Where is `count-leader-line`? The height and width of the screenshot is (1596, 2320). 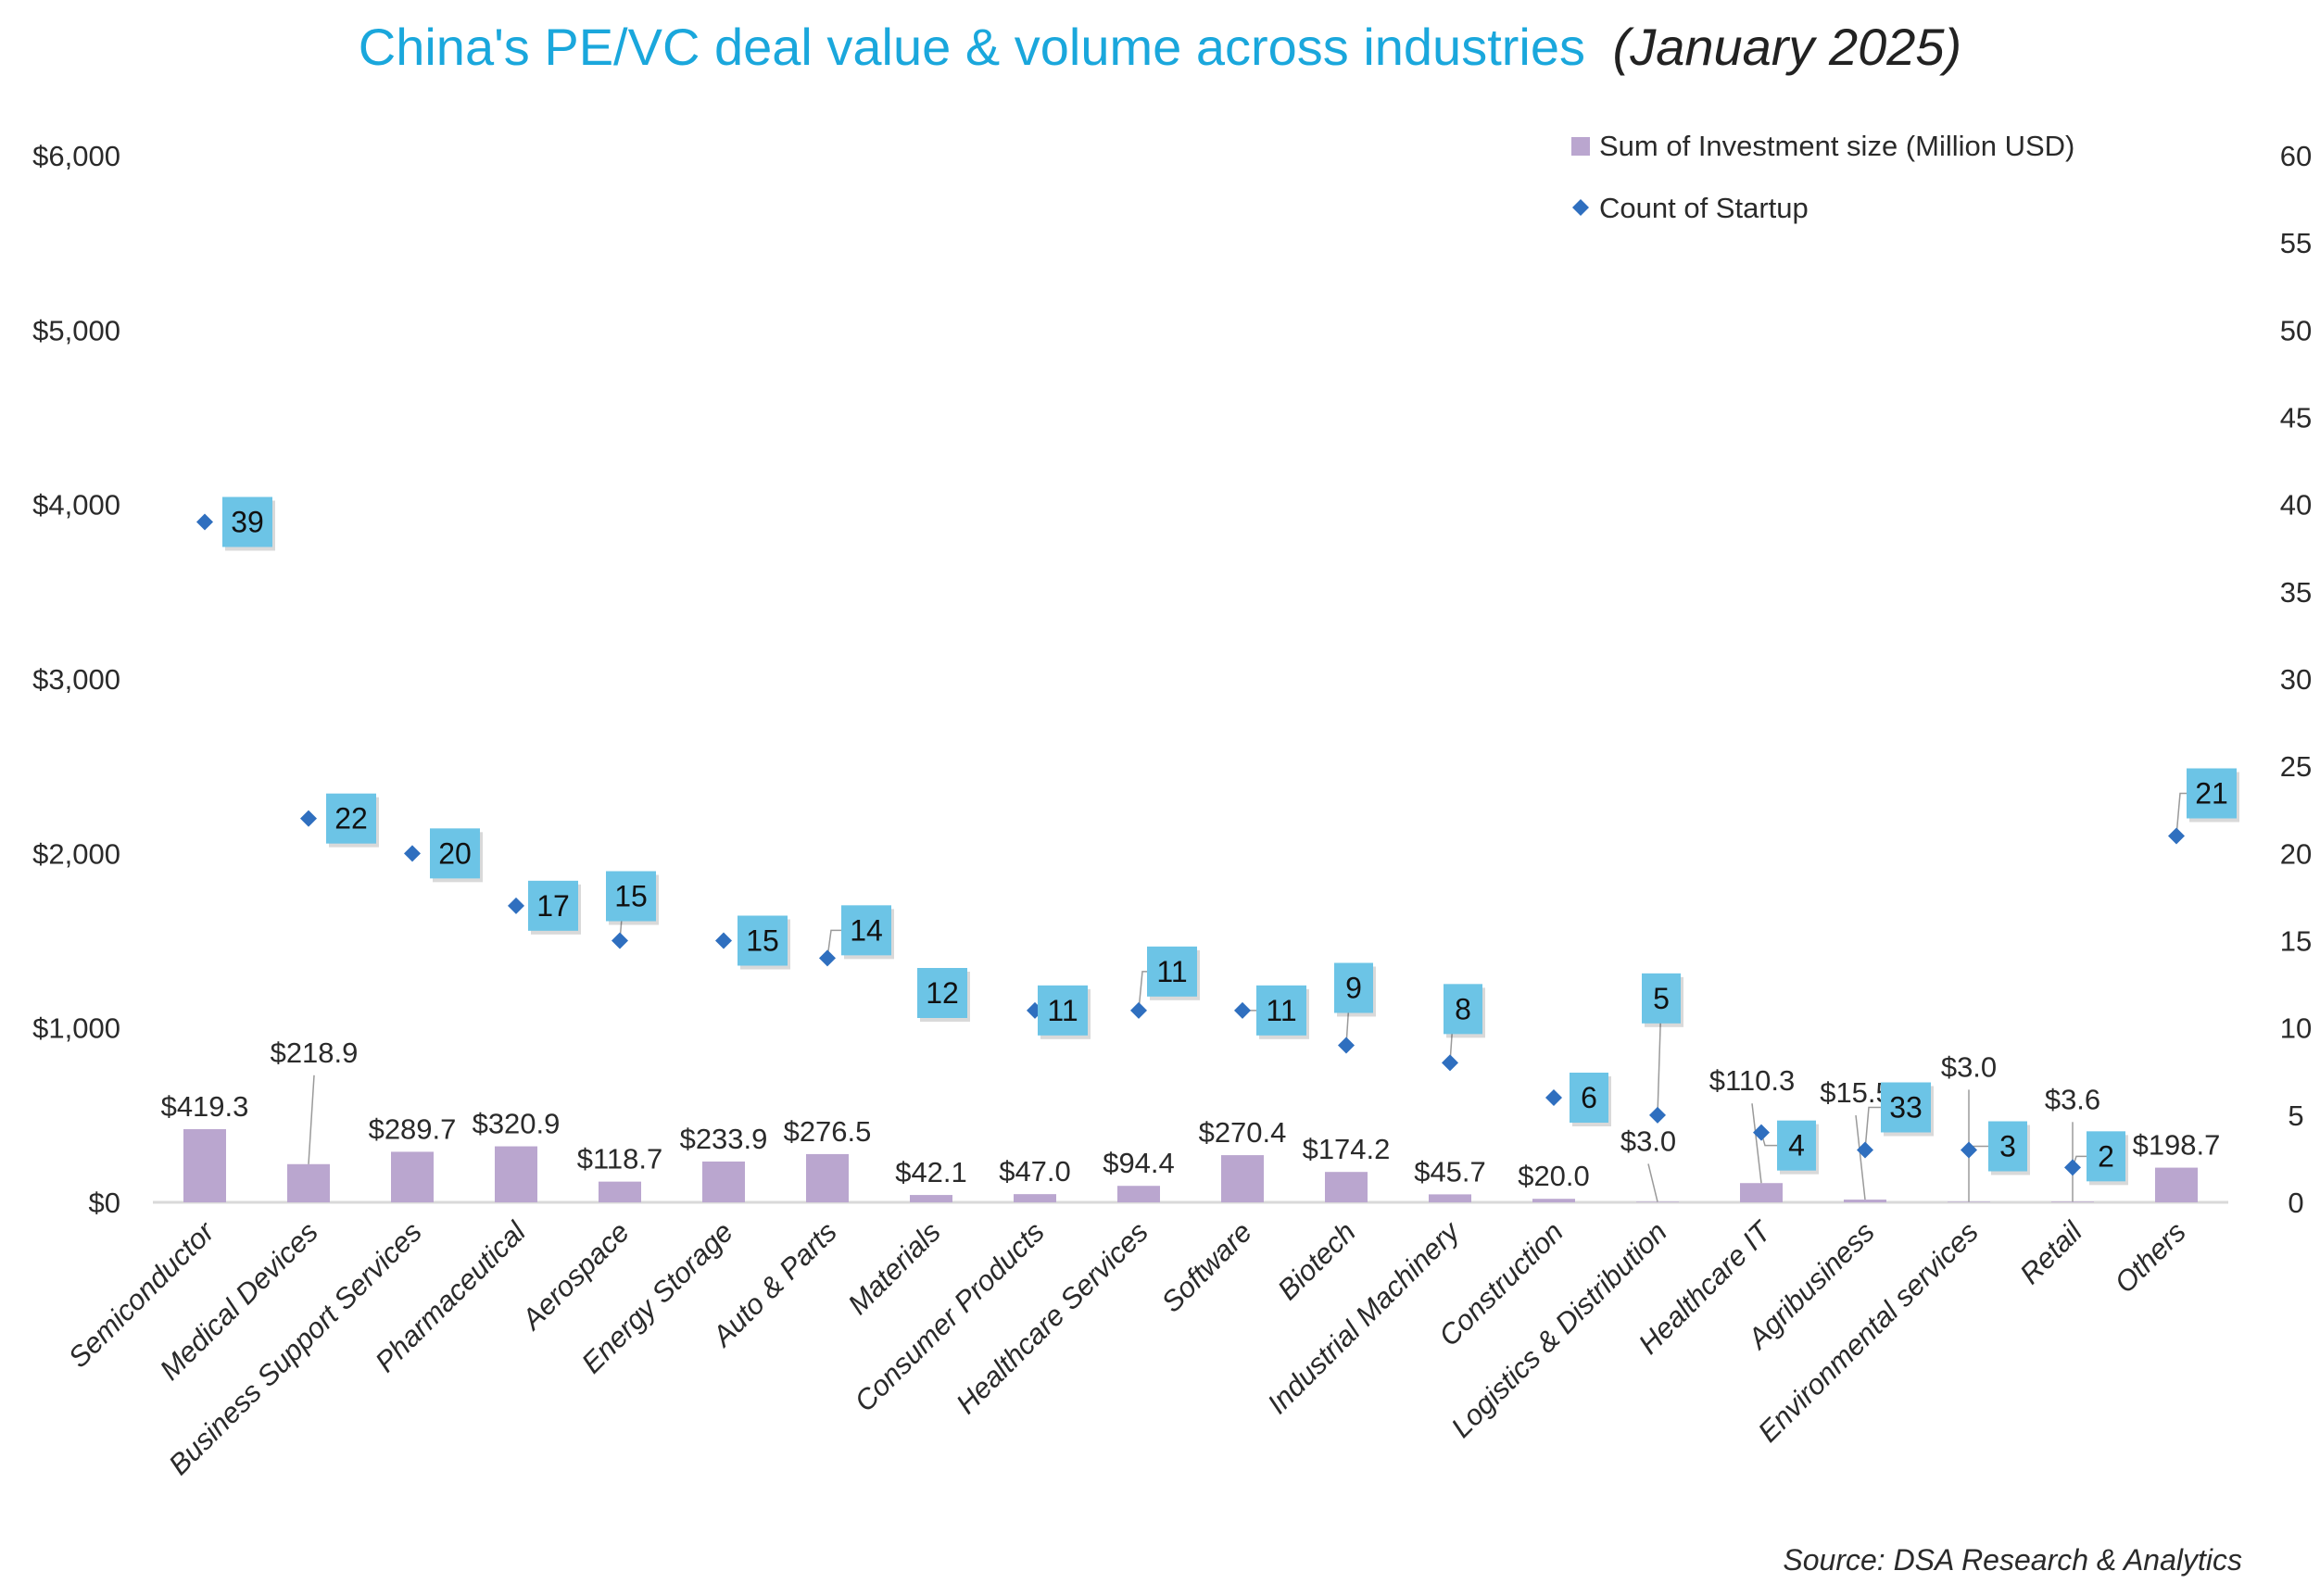 count-leader-line is located at coordinates (835, 944).